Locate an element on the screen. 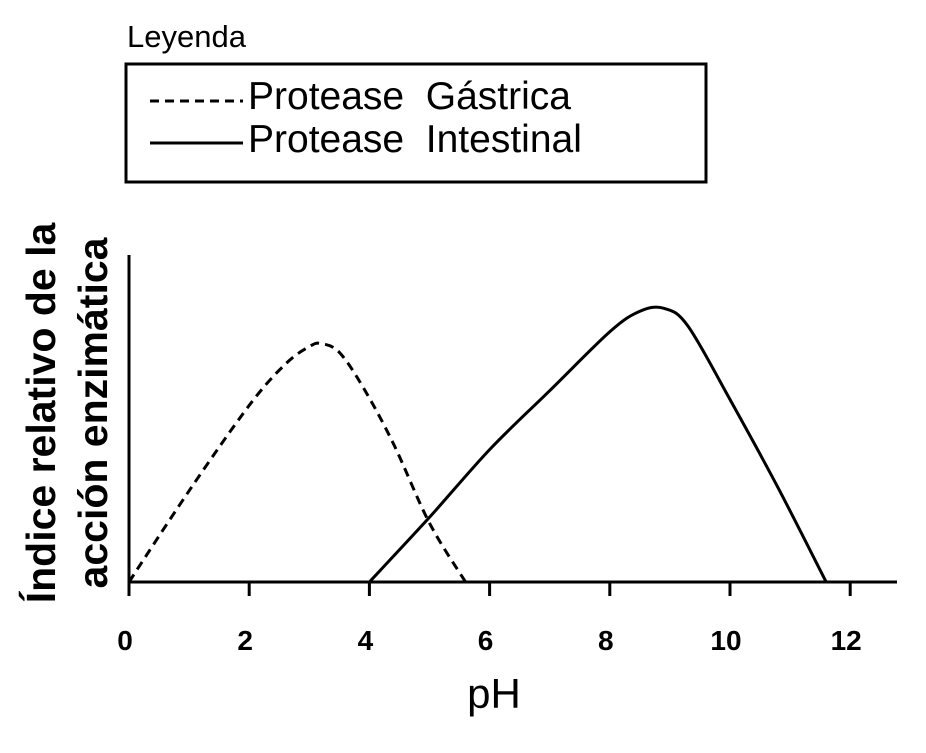 The height and width of the screenshot is (753, 926). y-axis-title-line-1: Índice relativo de la is located at coordinates (41, 413).